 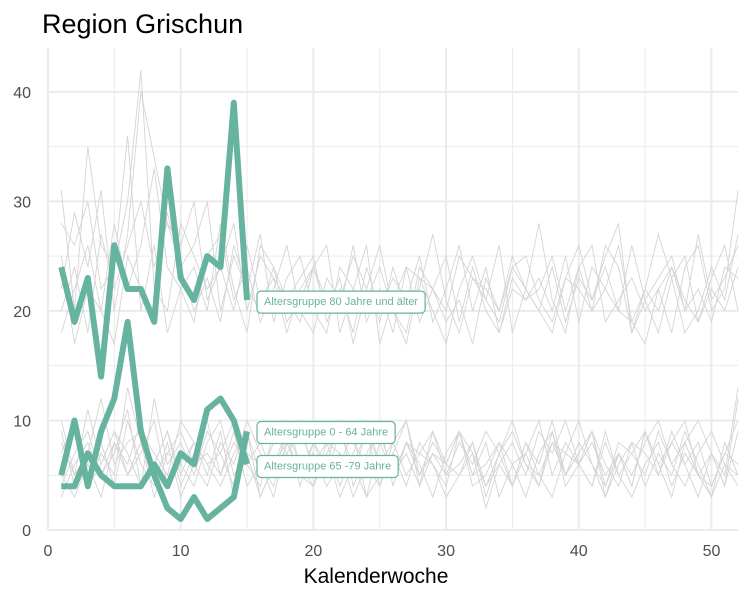 What do you see at coordinates (579, 551) in the screenshot?
I see `x-tick-label: 40` at bounding box center [579, 551].